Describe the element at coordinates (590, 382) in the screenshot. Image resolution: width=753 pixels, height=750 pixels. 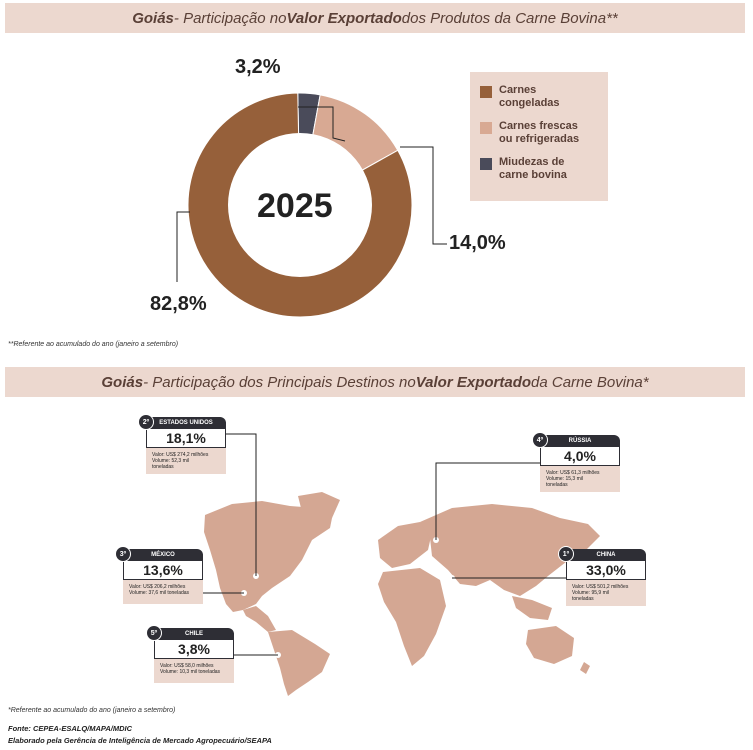
I see `title-text-2: da Carne Bovina*` at that location.